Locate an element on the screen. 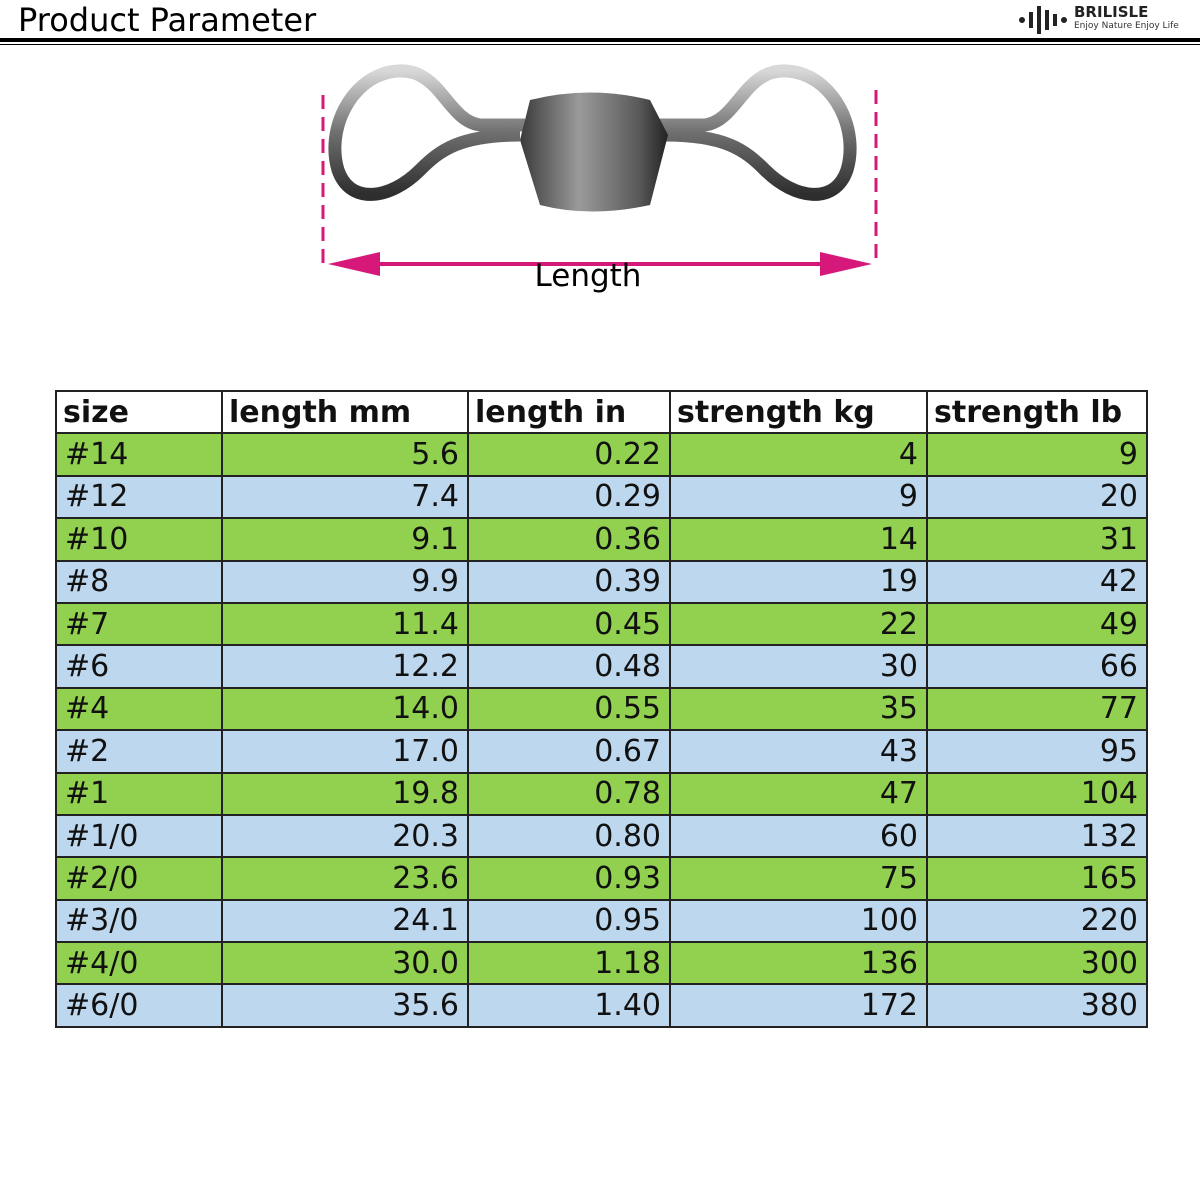 The image size is (1200, 1200). value-cell: 7.4 is located at coordinates (345, 497).